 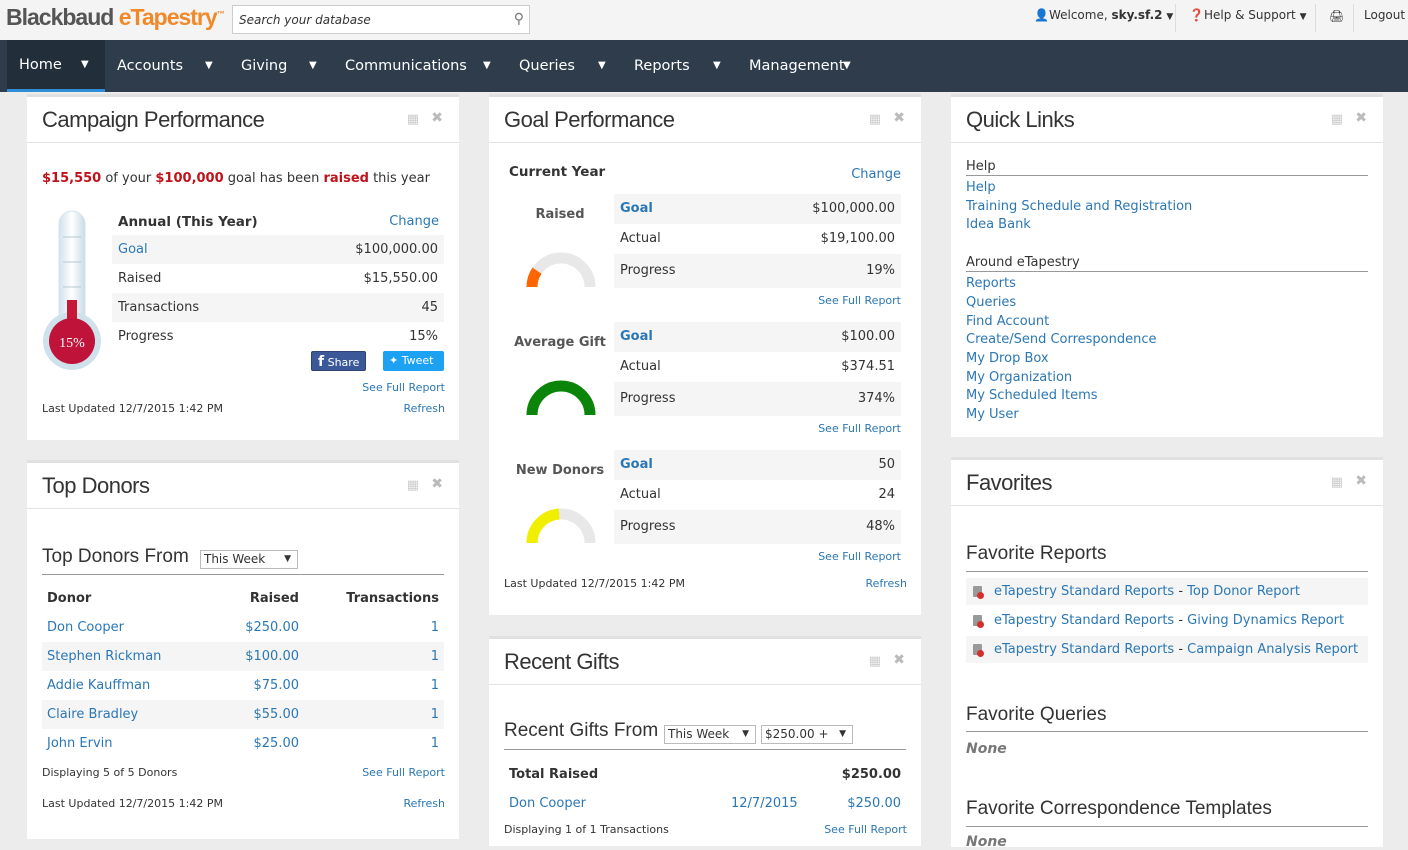 What do you see at coordinates (1008, 321) in the screenshot?
I see `quick-link: Find Account` at bounding box center [1008, 321].